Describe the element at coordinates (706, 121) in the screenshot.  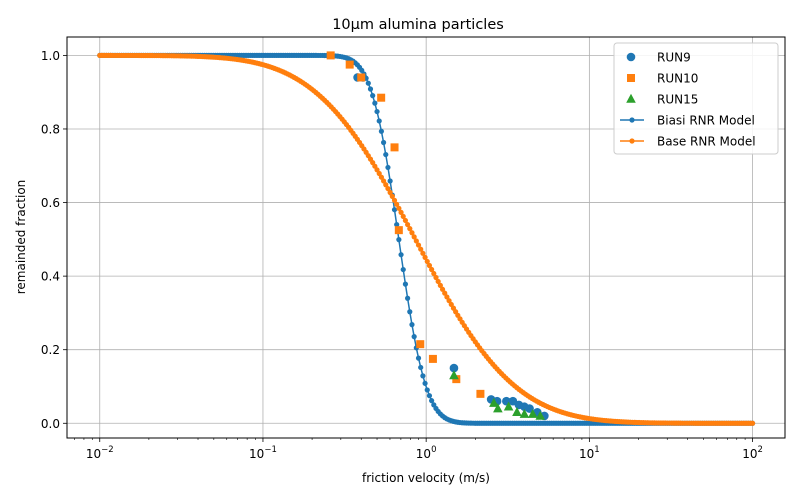
I see `legend-label: Biasi RNR Model` at that location.